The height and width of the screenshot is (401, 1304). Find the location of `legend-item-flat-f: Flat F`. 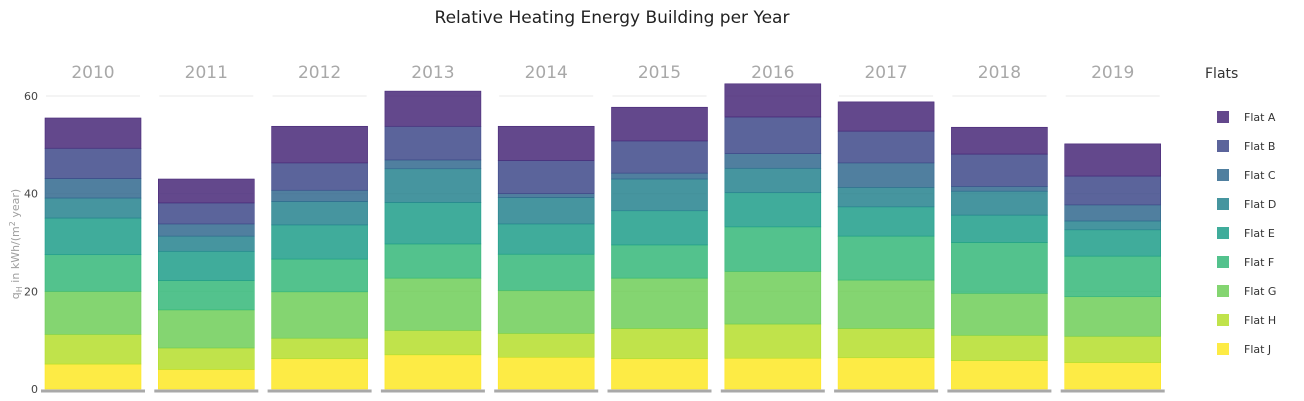

legend-item-flat-f: Flat F is located at coordinates (1245, 262).